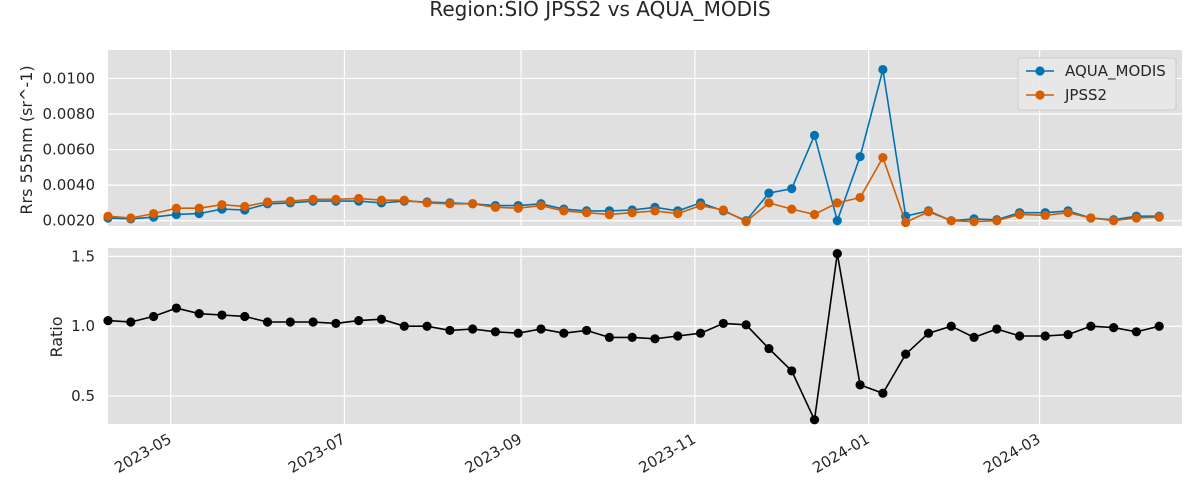 Image resolution: width=1200 pixels, height=500 pixels. What do you see at coordinates (83, 396) in the screenshot?
I see `y-tick-label: 0.5` at bounding box center [83, 396].